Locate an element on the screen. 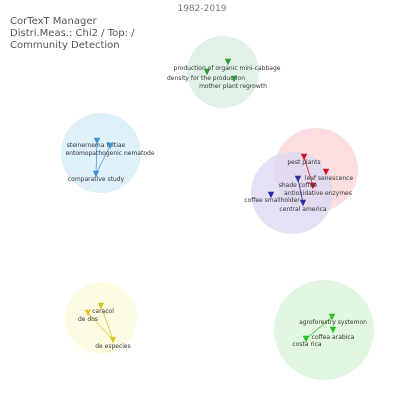  node-density-label: density for the production is located at coordinates (206, 78).